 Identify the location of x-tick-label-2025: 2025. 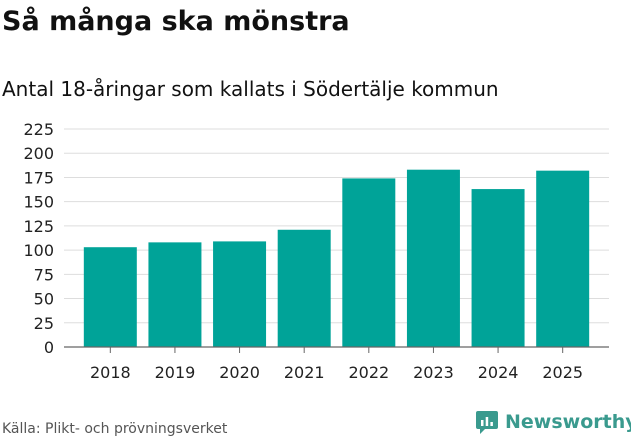
(562, 372).